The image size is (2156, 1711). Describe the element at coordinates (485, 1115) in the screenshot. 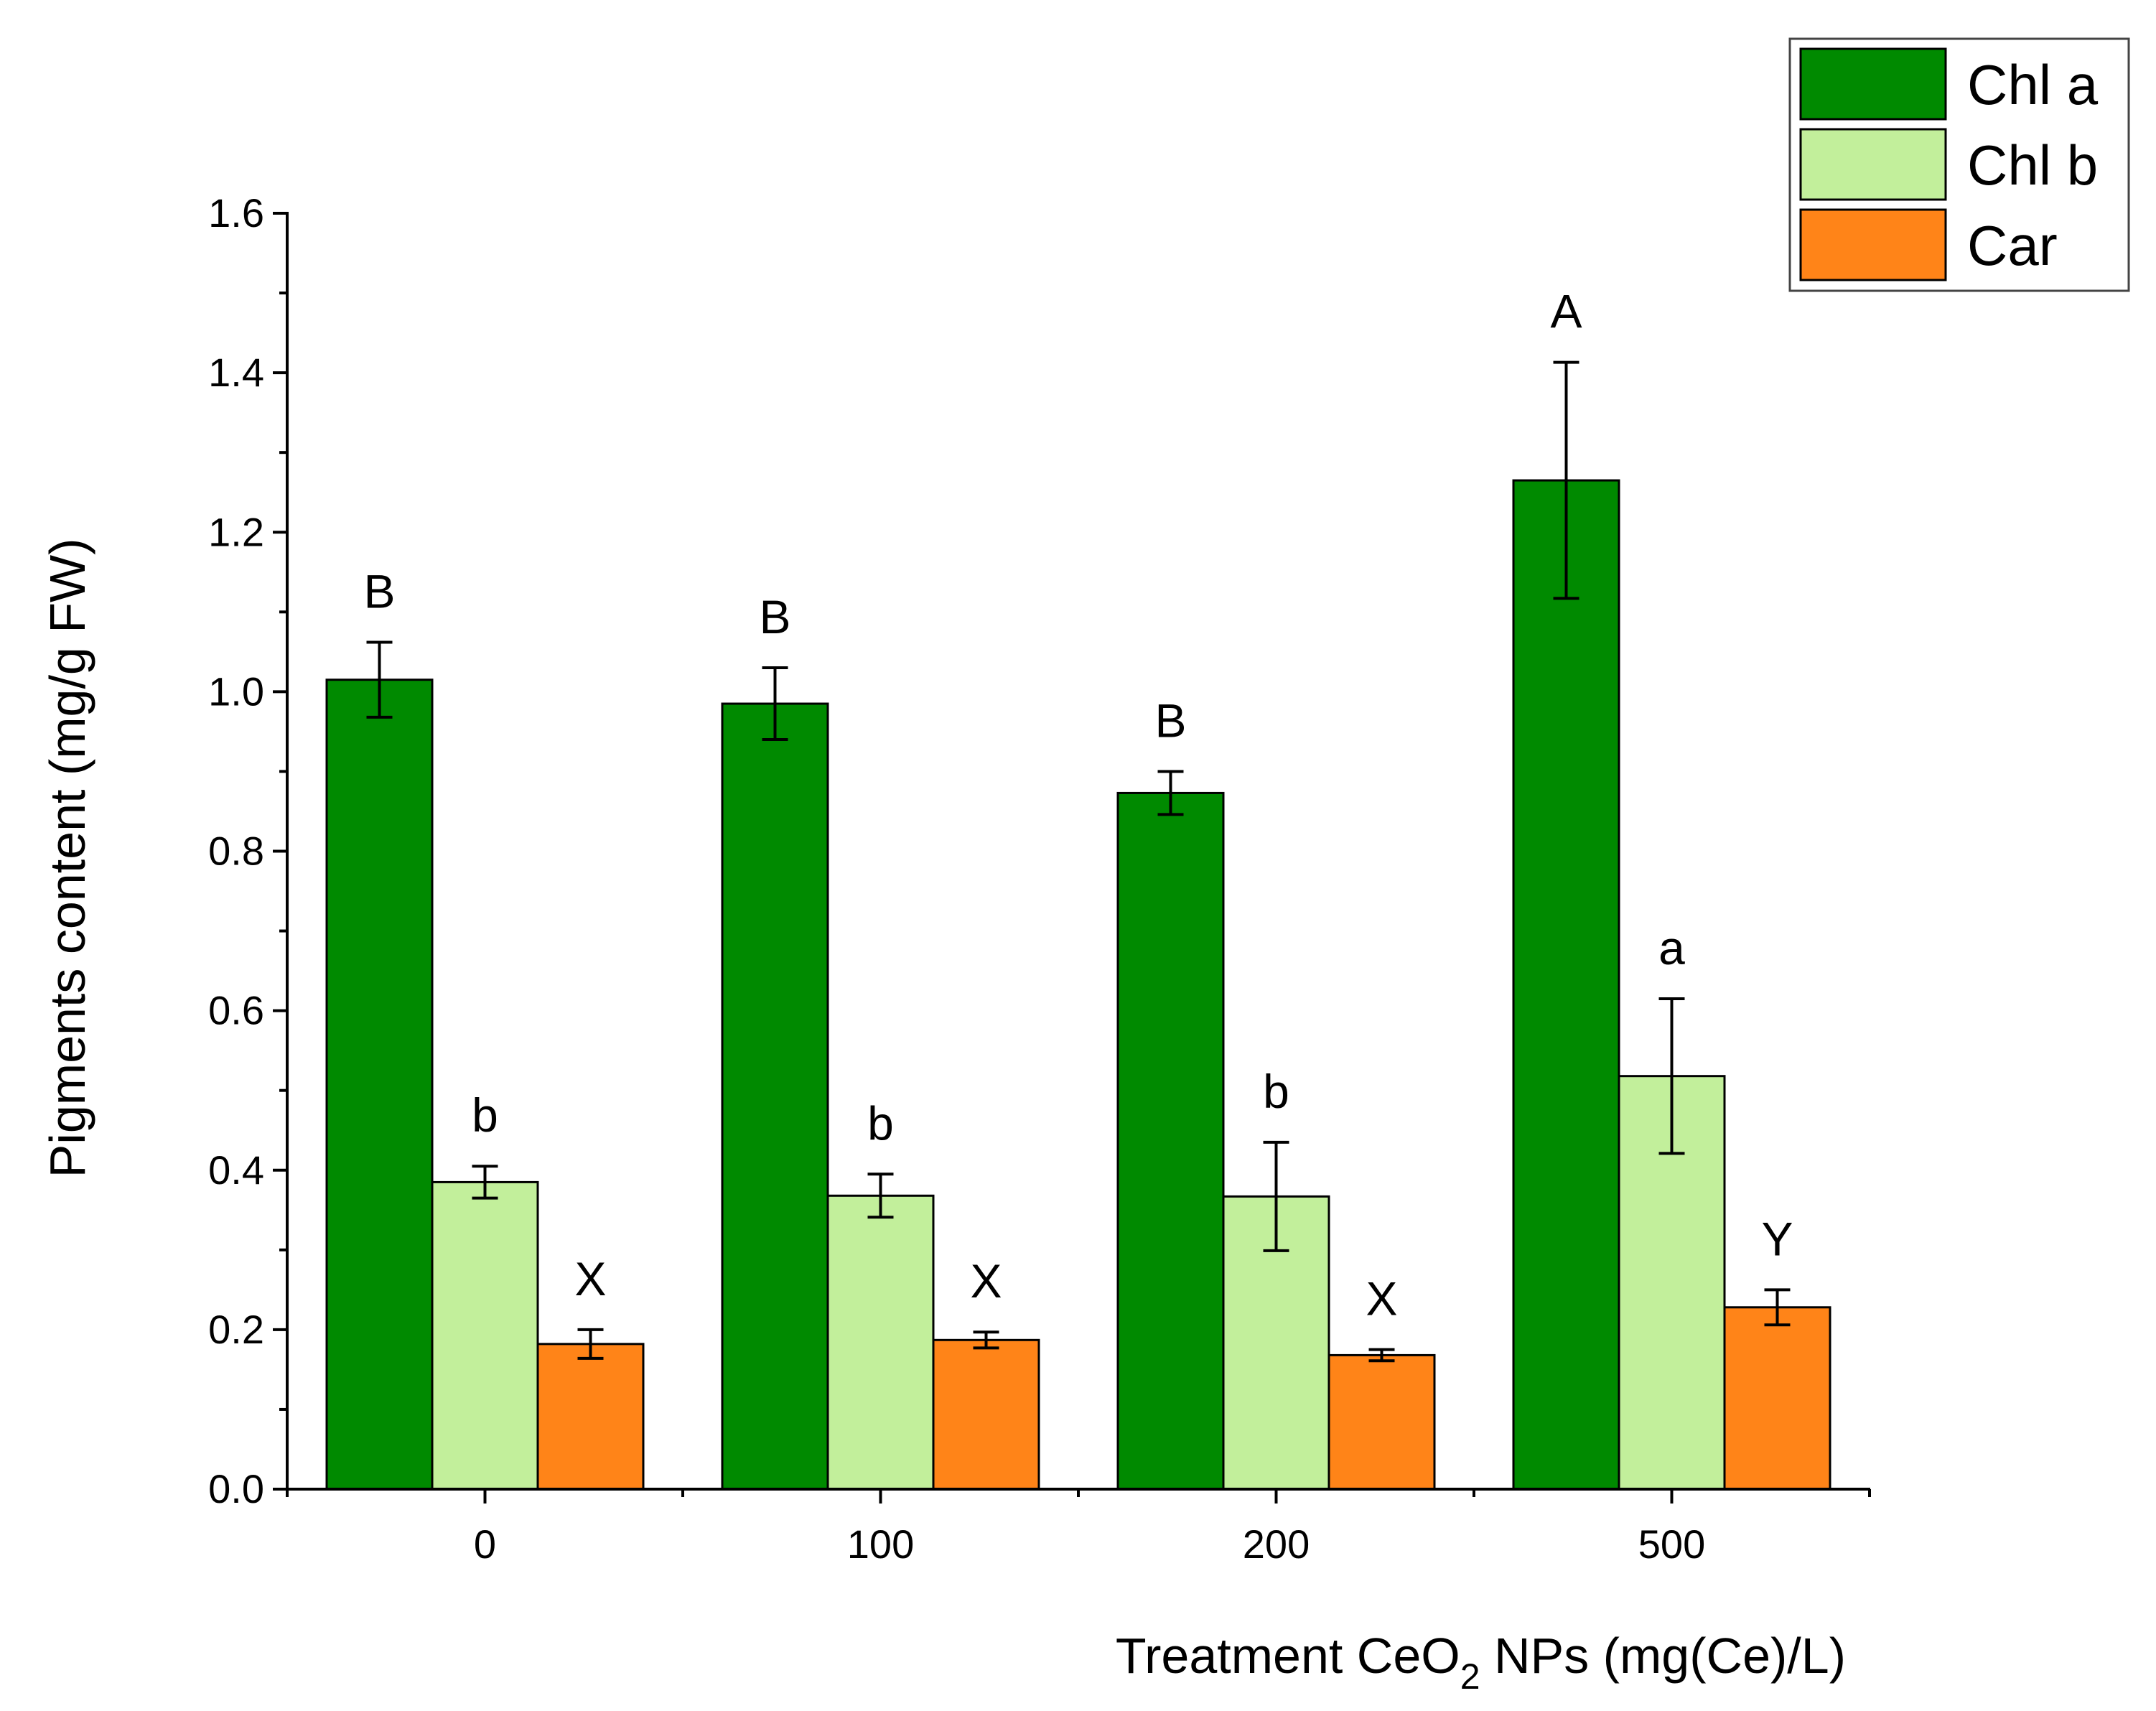

I see `significance-letter-chl-b-0: b` at that location.